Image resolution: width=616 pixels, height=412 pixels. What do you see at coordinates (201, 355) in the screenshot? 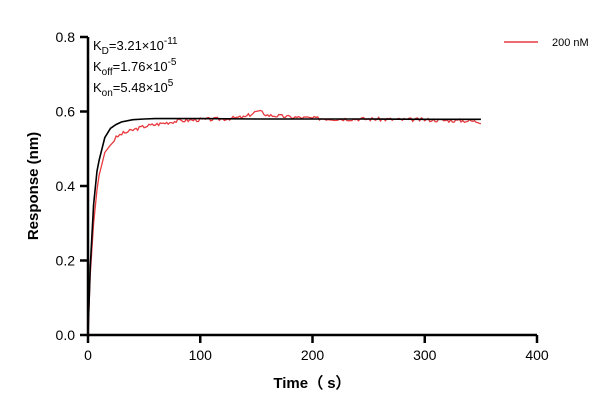
I see `x-tick-label: 100` at bounding box center [201, 355].